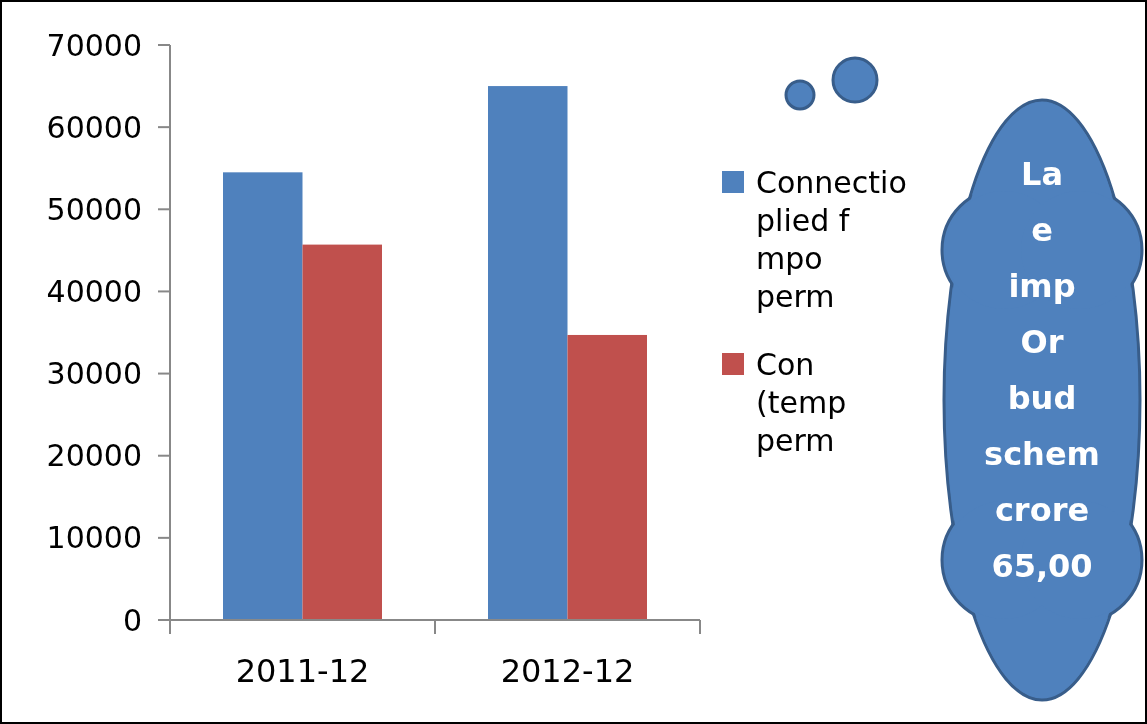 Image resolution: width=1147 pixels, height=724 pixels. I want to click on text: La, so click(1042, 174).